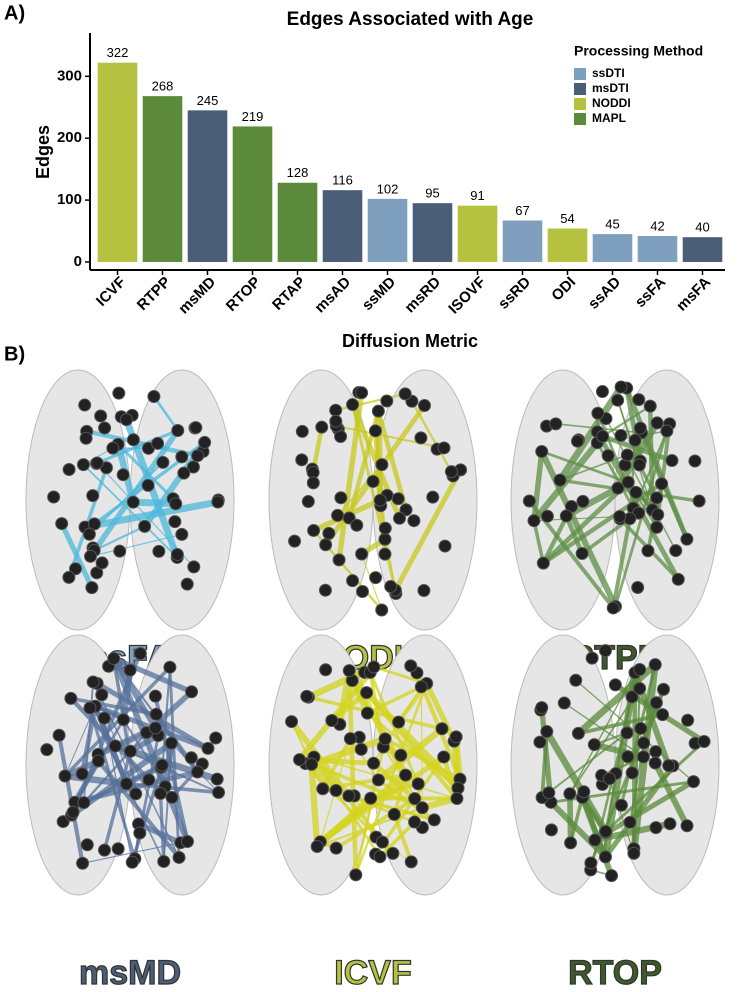 The image size is (742, 992). Describe the element at coordinates (514, 293) in the screenshot. I see `x-tick-label: ssRD` at that location.